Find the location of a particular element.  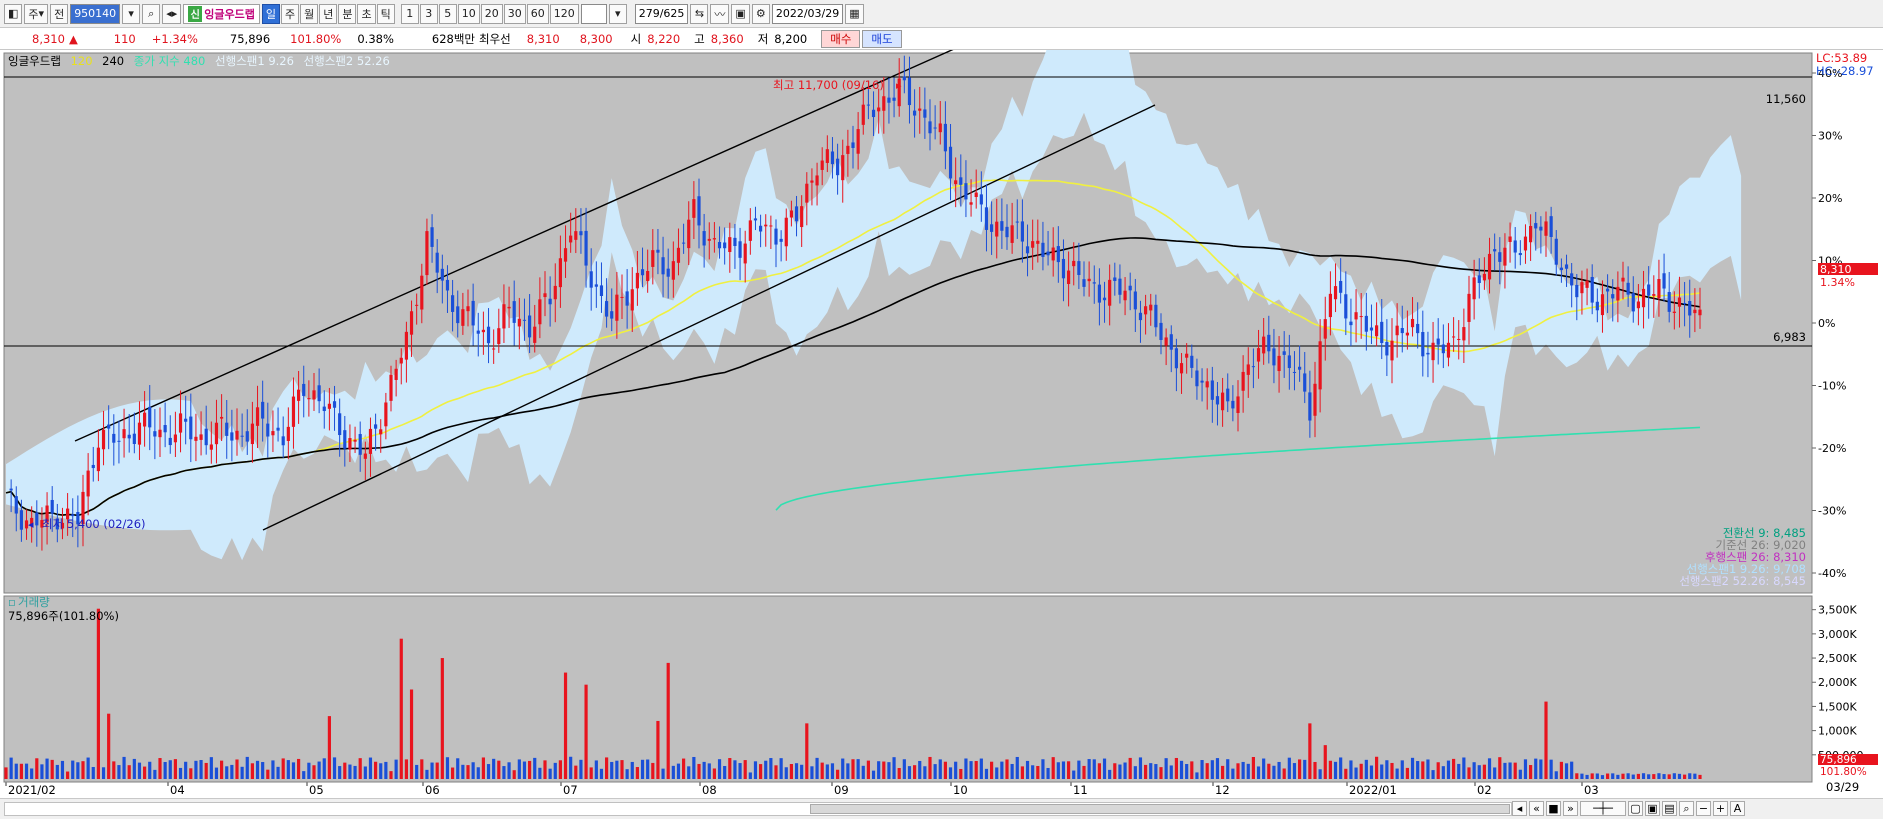

stock-code-input: 950140 is located at coordinates (95, 13).